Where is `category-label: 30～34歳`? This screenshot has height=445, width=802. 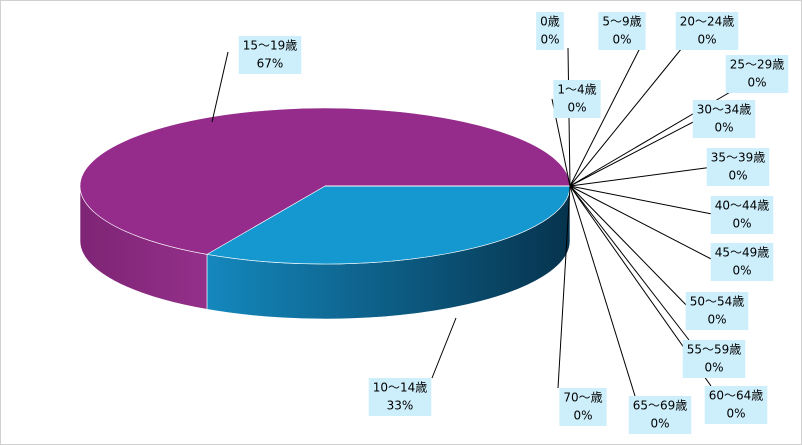
category-label: 30～34歳 is located at coordinates (724, 110).